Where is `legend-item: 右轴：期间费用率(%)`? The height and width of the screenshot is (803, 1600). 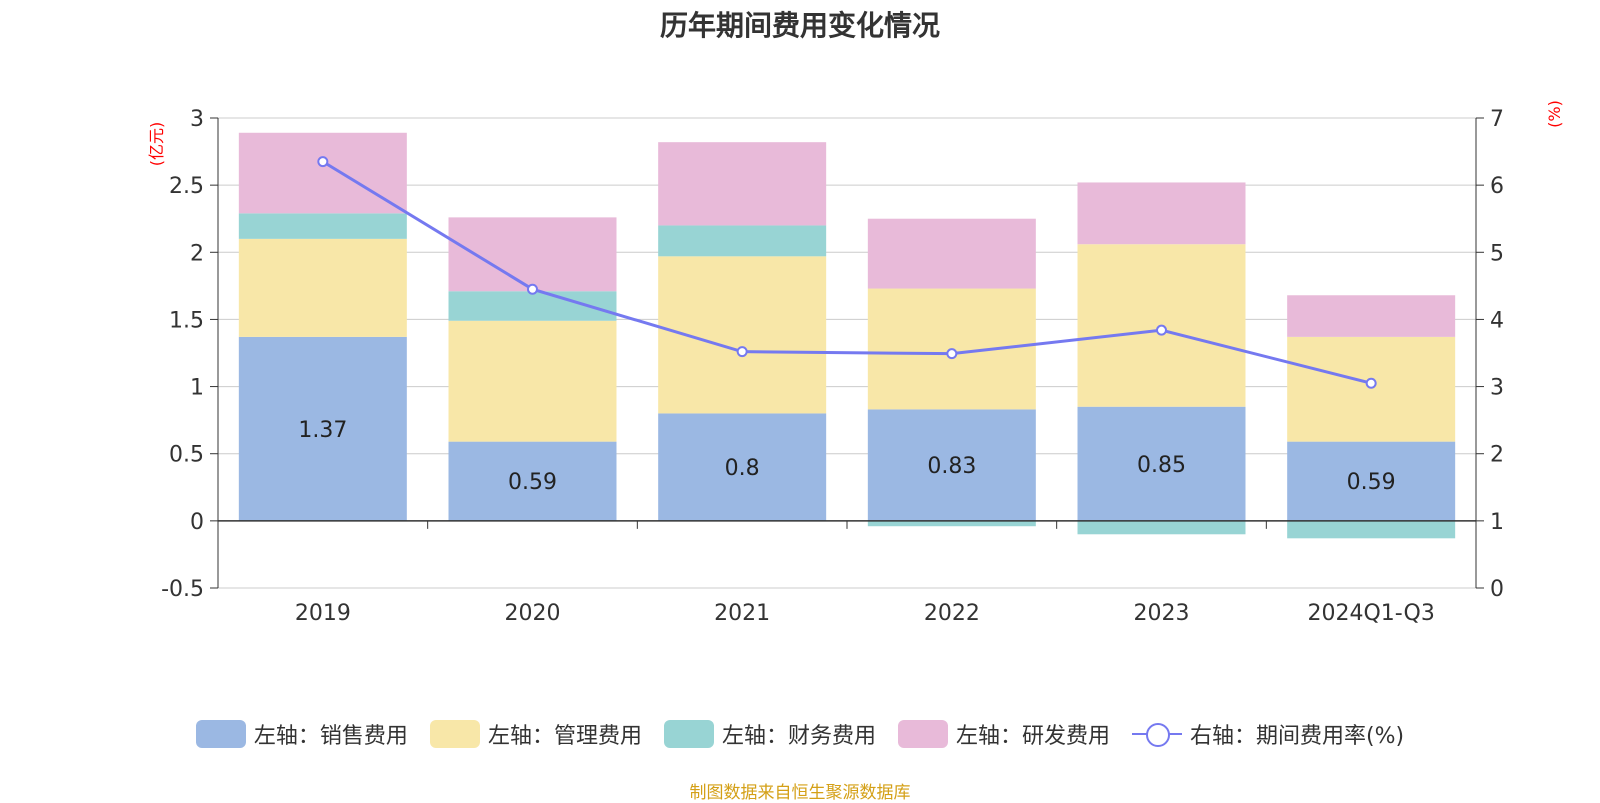 legend-item: 右轴：期间费用率(%) is located at coordinates (1268, 734).